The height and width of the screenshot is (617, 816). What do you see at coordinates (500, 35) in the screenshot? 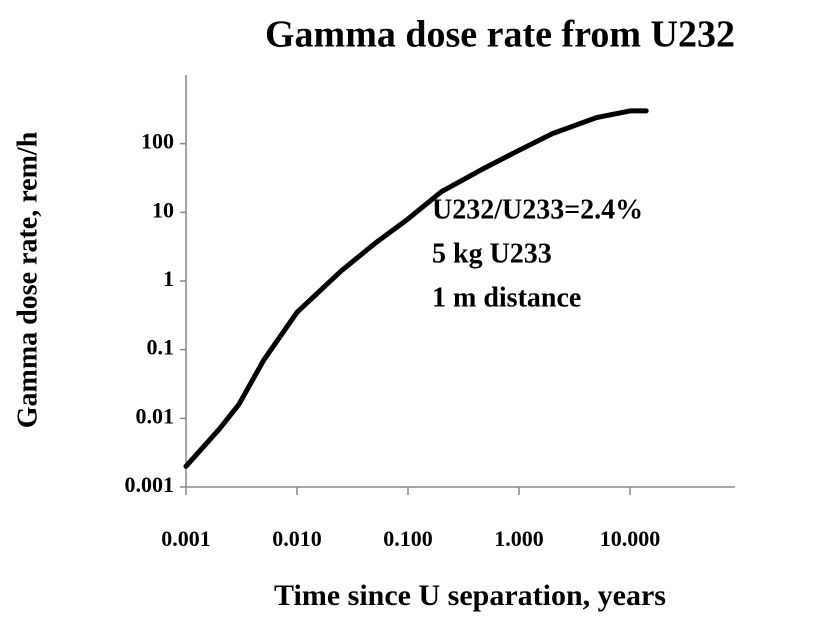
I see `chart-title: Gamma dose rate from U232` at bounding box center [500, 35].